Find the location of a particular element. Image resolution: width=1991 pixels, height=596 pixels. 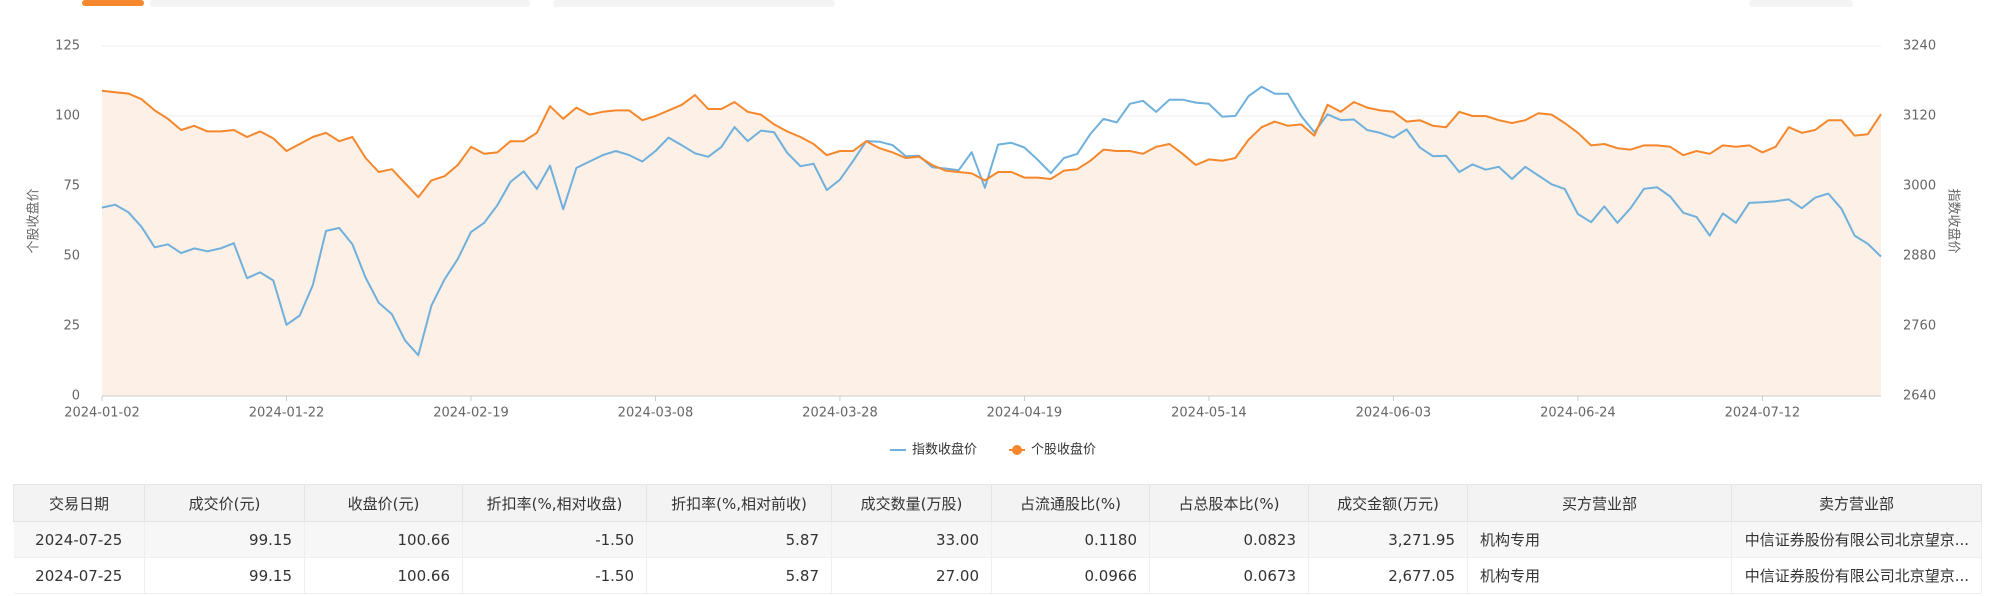

y2-tick-label: 3240 is located at coordinates (1919, 46).